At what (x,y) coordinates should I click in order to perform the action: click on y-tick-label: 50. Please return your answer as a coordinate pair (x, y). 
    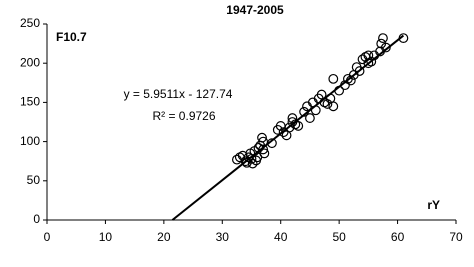
    Looking at the image, I should click on (34, 180).